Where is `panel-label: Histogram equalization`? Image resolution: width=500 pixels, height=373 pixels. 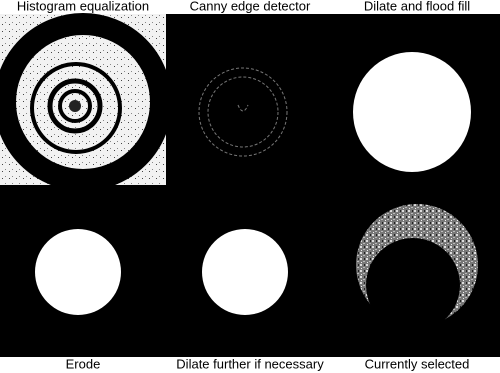 panel-label: Histogram equalization is located at coordinates (83, 6).